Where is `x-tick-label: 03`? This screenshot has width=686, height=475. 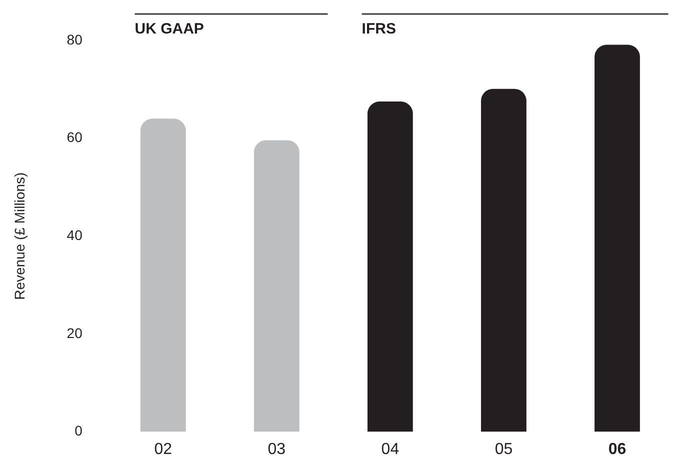
x-tick-label: 03 is located at coordinates (277, 449).